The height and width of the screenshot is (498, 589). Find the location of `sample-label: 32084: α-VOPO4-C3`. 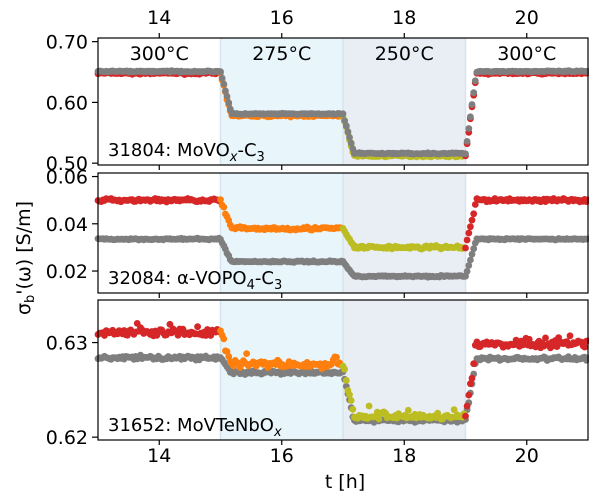

sample-label: 32084: α-VOPO4-C3 is located at coordinates (195, 280).